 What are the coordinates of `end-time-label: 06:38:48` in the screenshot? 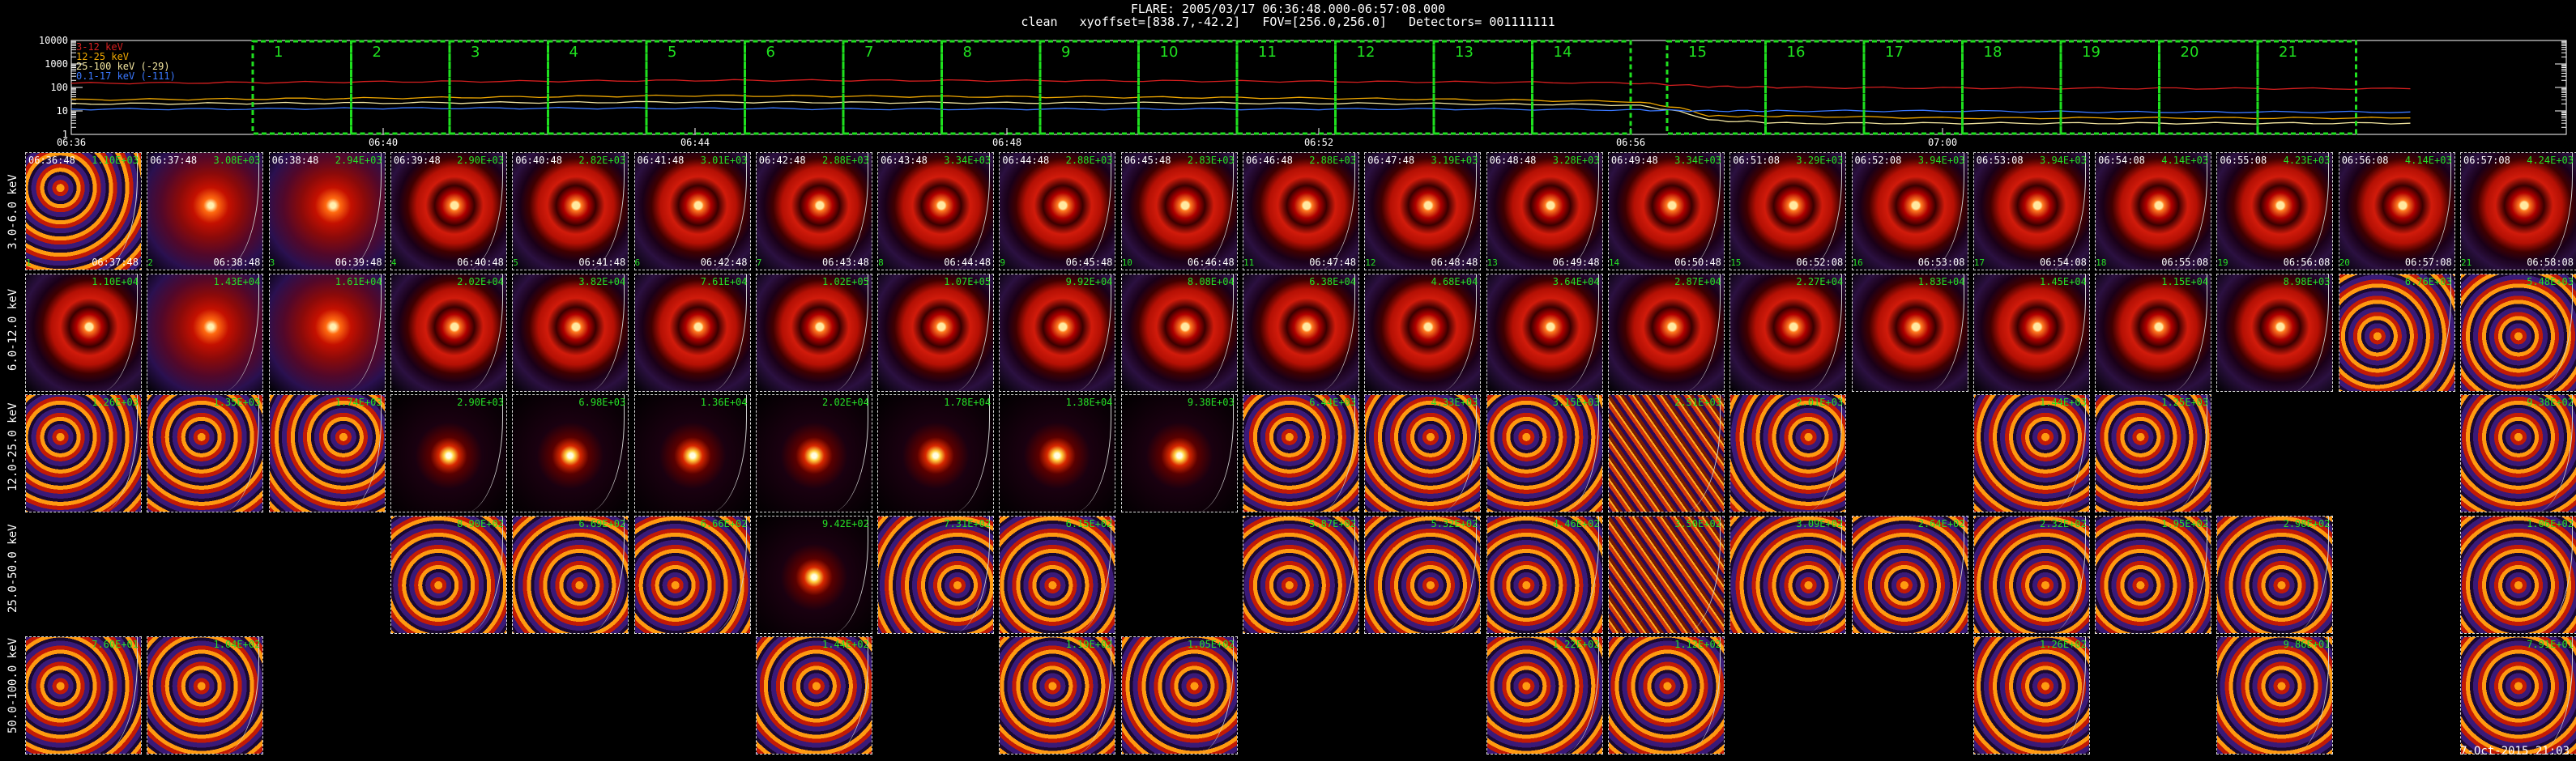 It's located at (237, 262).